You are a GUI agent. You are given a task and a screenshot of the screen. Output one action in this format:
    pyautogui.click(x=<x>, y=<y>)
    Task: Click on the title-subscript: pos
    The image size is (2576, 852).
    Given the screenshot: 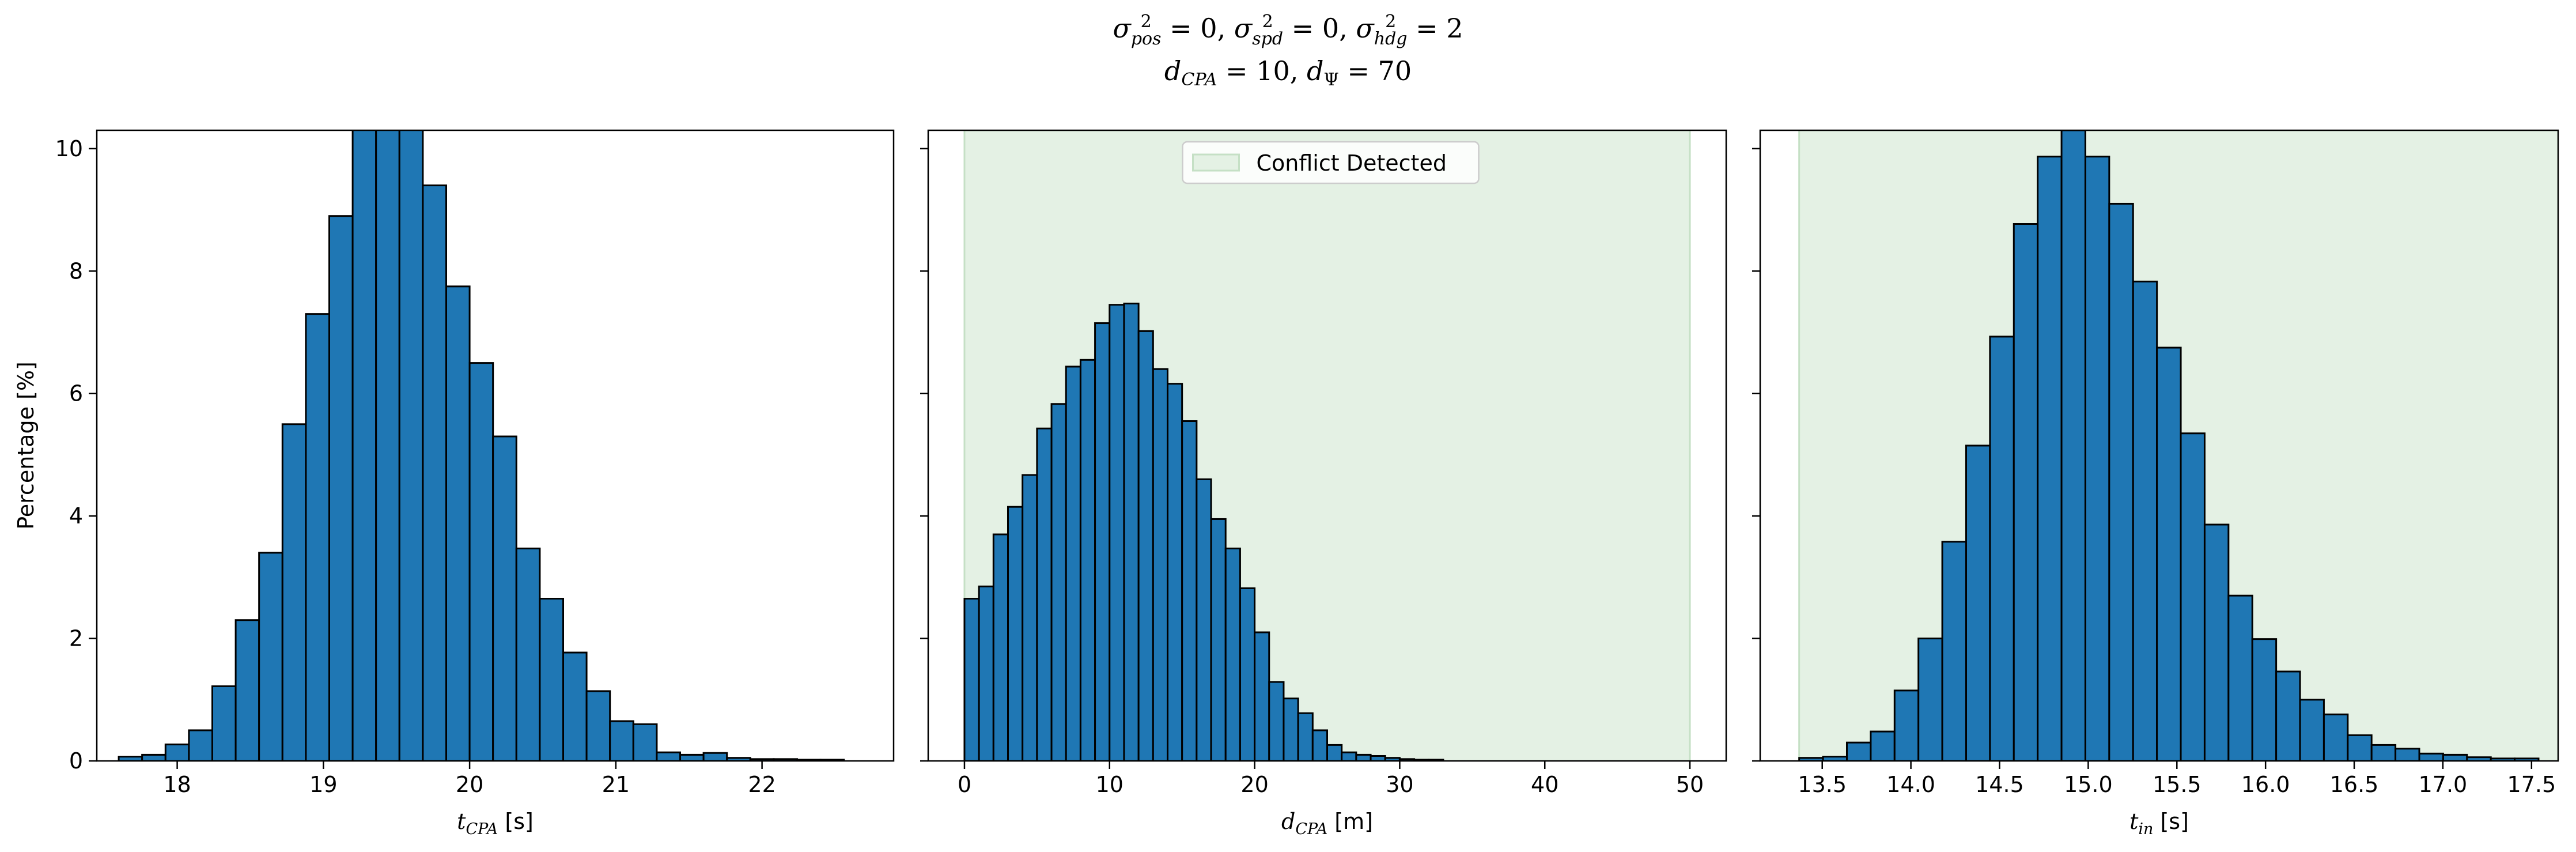 What is the action you would take?
    pyautogui.click(x=1146, y=39)
    